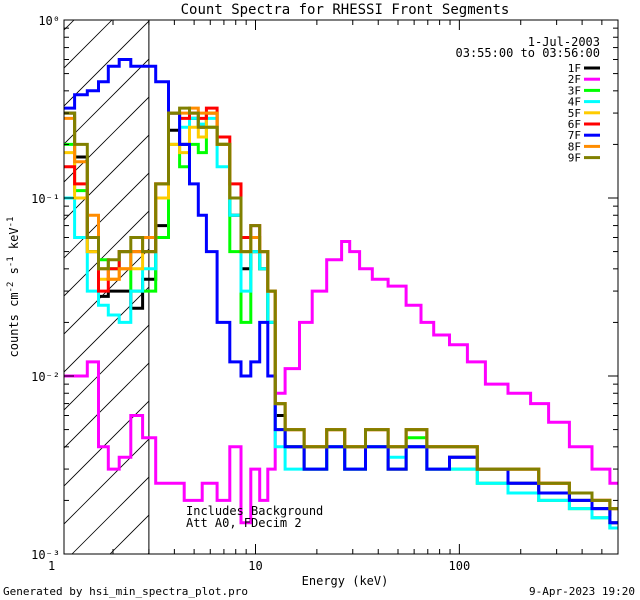  What do you see at coordinates (528, 53) in the screenshot?
I see `time-range-label: 03:55:00 to 03:56:00` at bounding box center [528, 53].